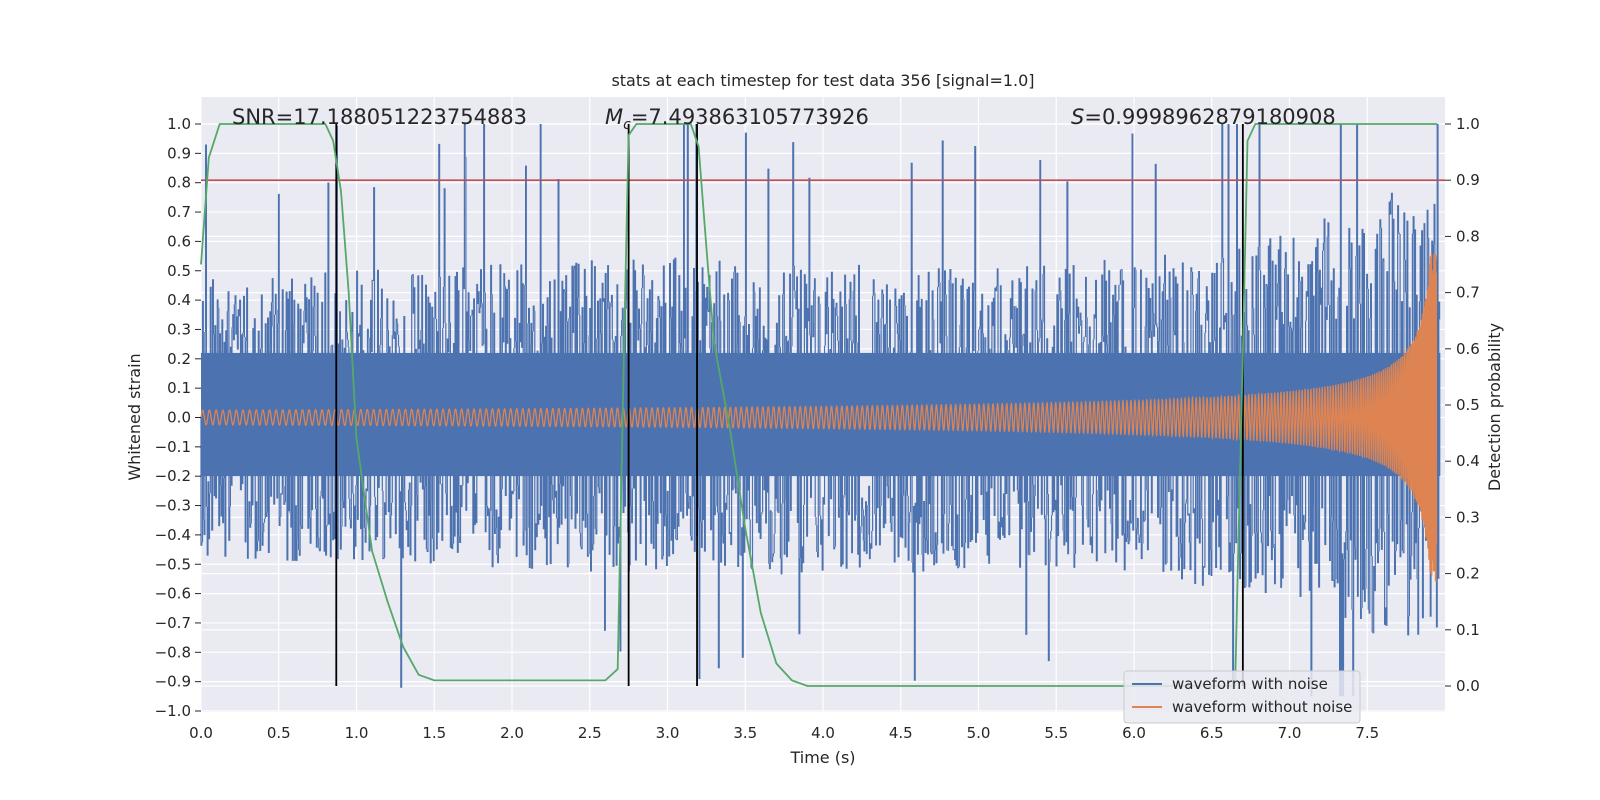 This screenshot has width=1600, height=800. Describe the element at coordinates (590, 733) in the screenshot. I see `x-tick-label: 2.5` at that location.